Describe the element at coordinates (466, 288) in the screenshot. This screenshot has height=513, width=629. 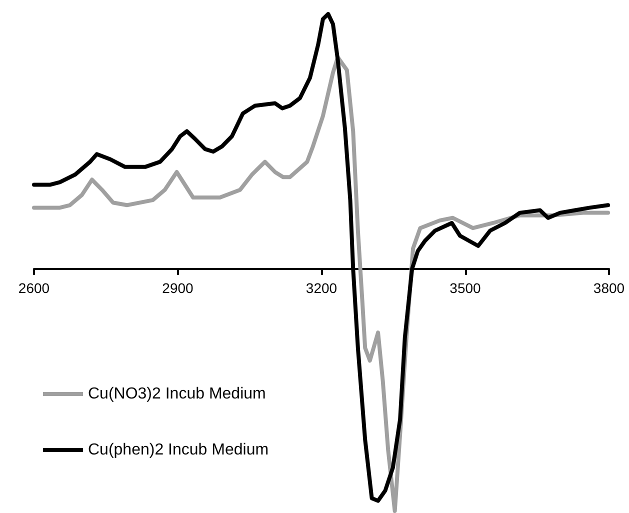
I see `x-tick-label: 3500` at that location.